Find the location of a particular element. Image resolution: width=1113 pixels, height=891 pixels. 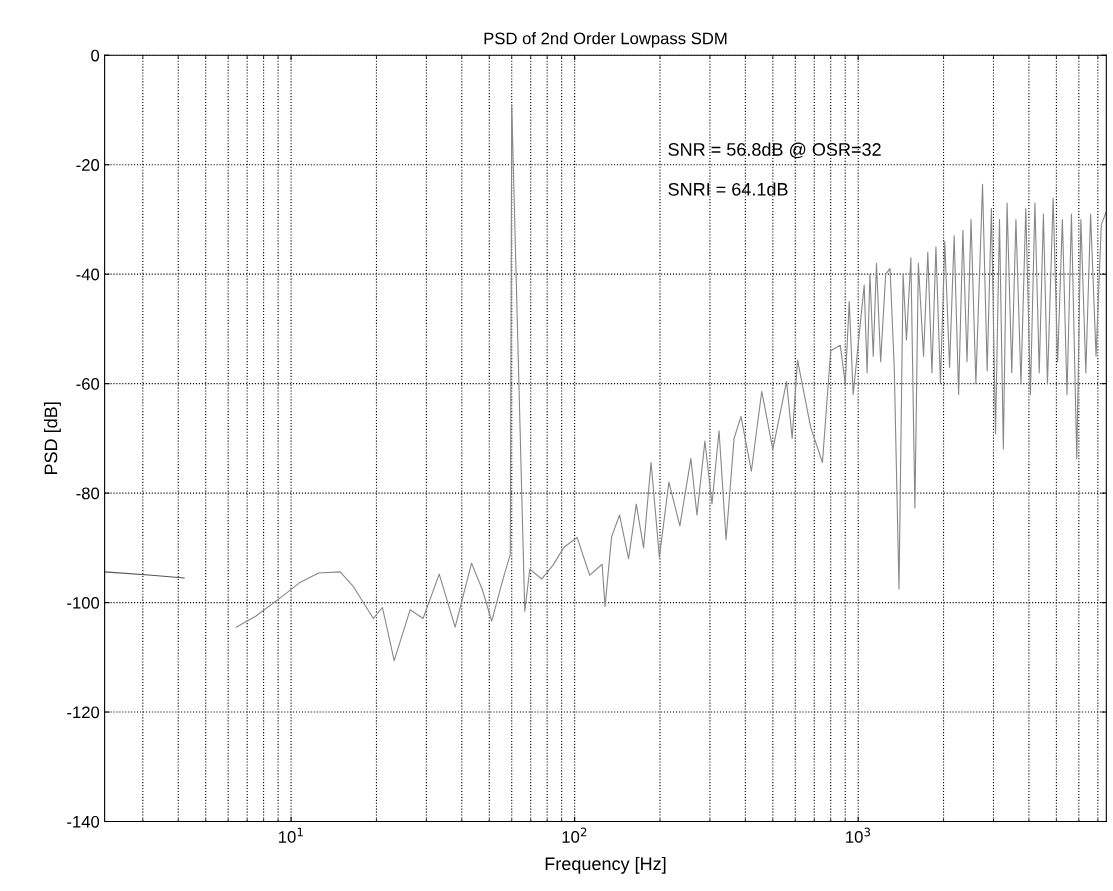

y-tick-label: -100 is located at coordinates (83, 602).